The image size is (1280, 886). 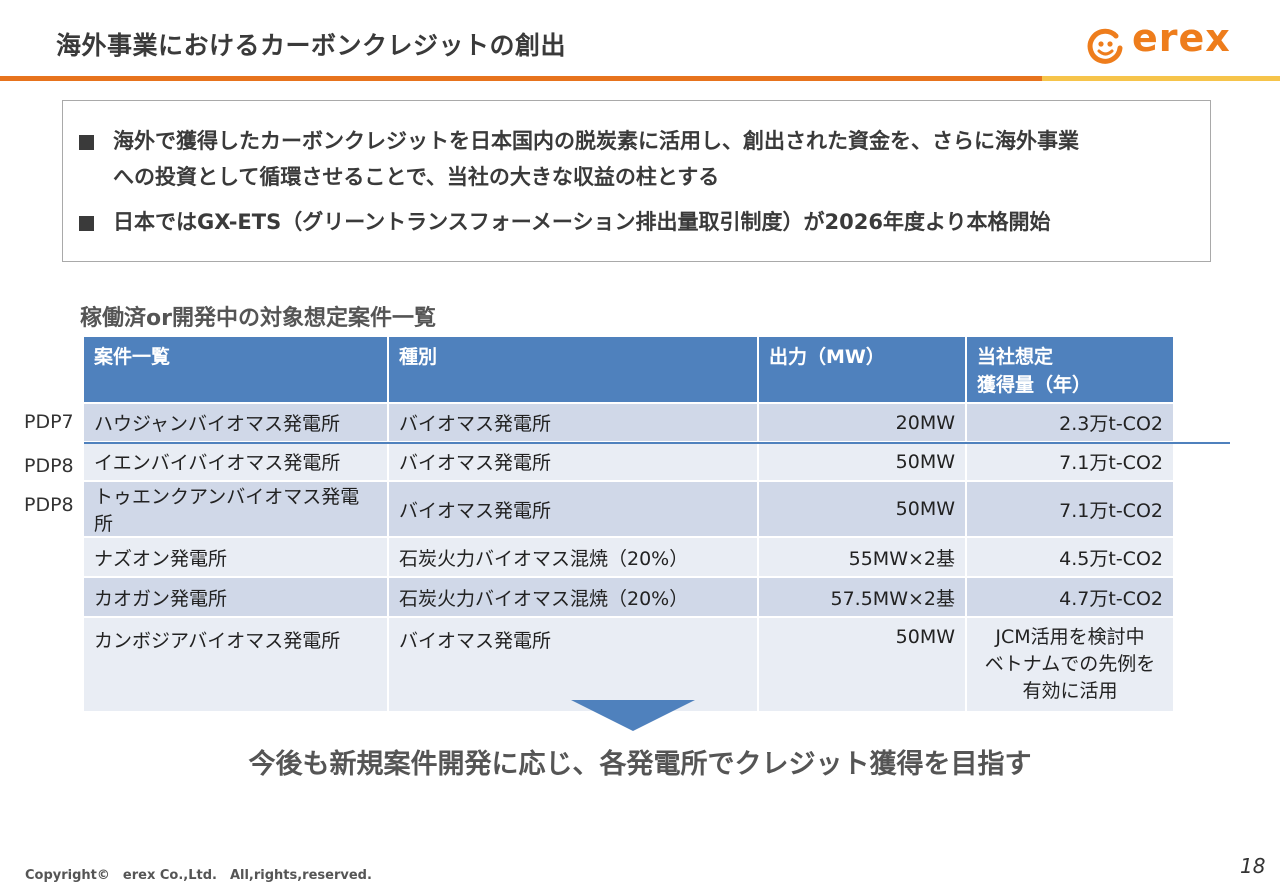 I want to click on cell-name: イエンバイバイオマス発電所, so click(x=236, y=462).